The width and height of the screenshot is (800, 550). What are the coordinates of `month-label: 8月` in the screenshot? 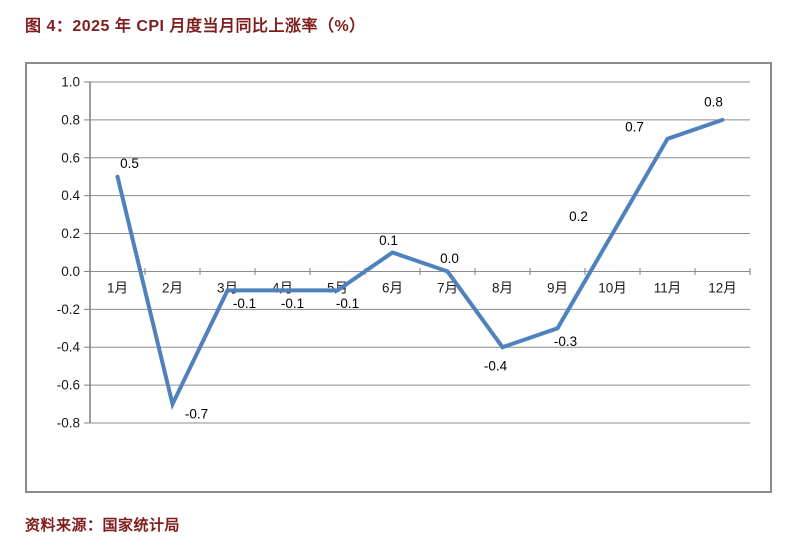 It's located at (502, 288).